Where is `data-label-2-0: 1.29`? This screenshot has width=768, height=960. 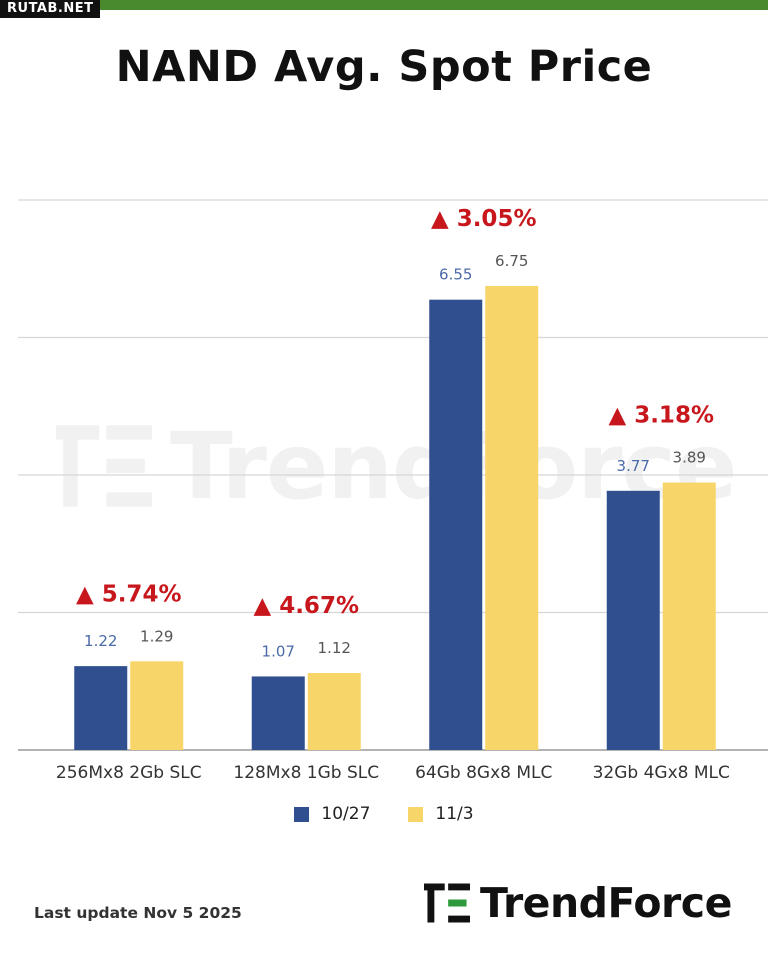 data-label-2-0: 1.29 is located at coordinates (156, 636).